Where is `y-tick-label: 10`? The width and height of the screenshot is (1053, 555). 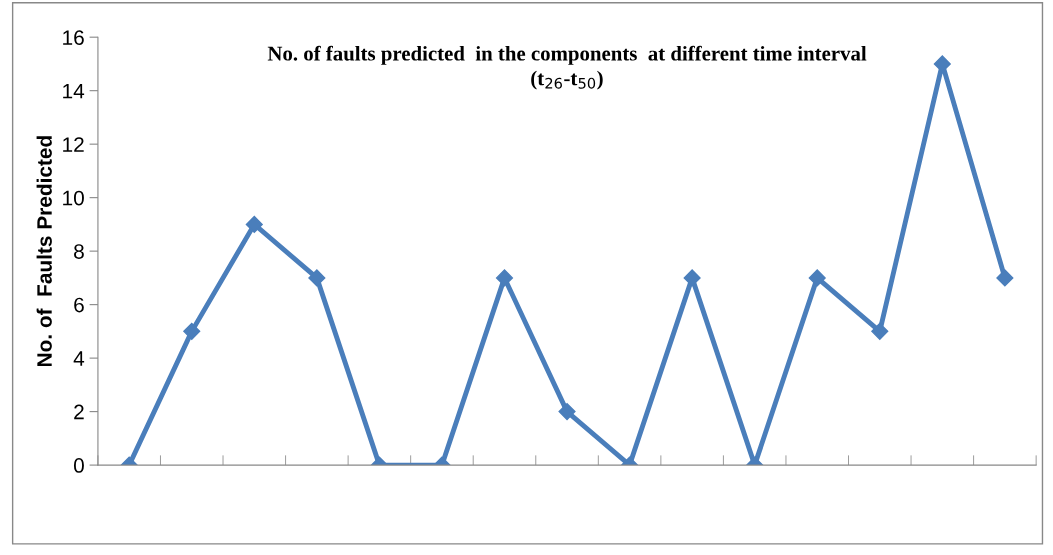
y-tick-label: 10 is located at coordinates (73, 198).